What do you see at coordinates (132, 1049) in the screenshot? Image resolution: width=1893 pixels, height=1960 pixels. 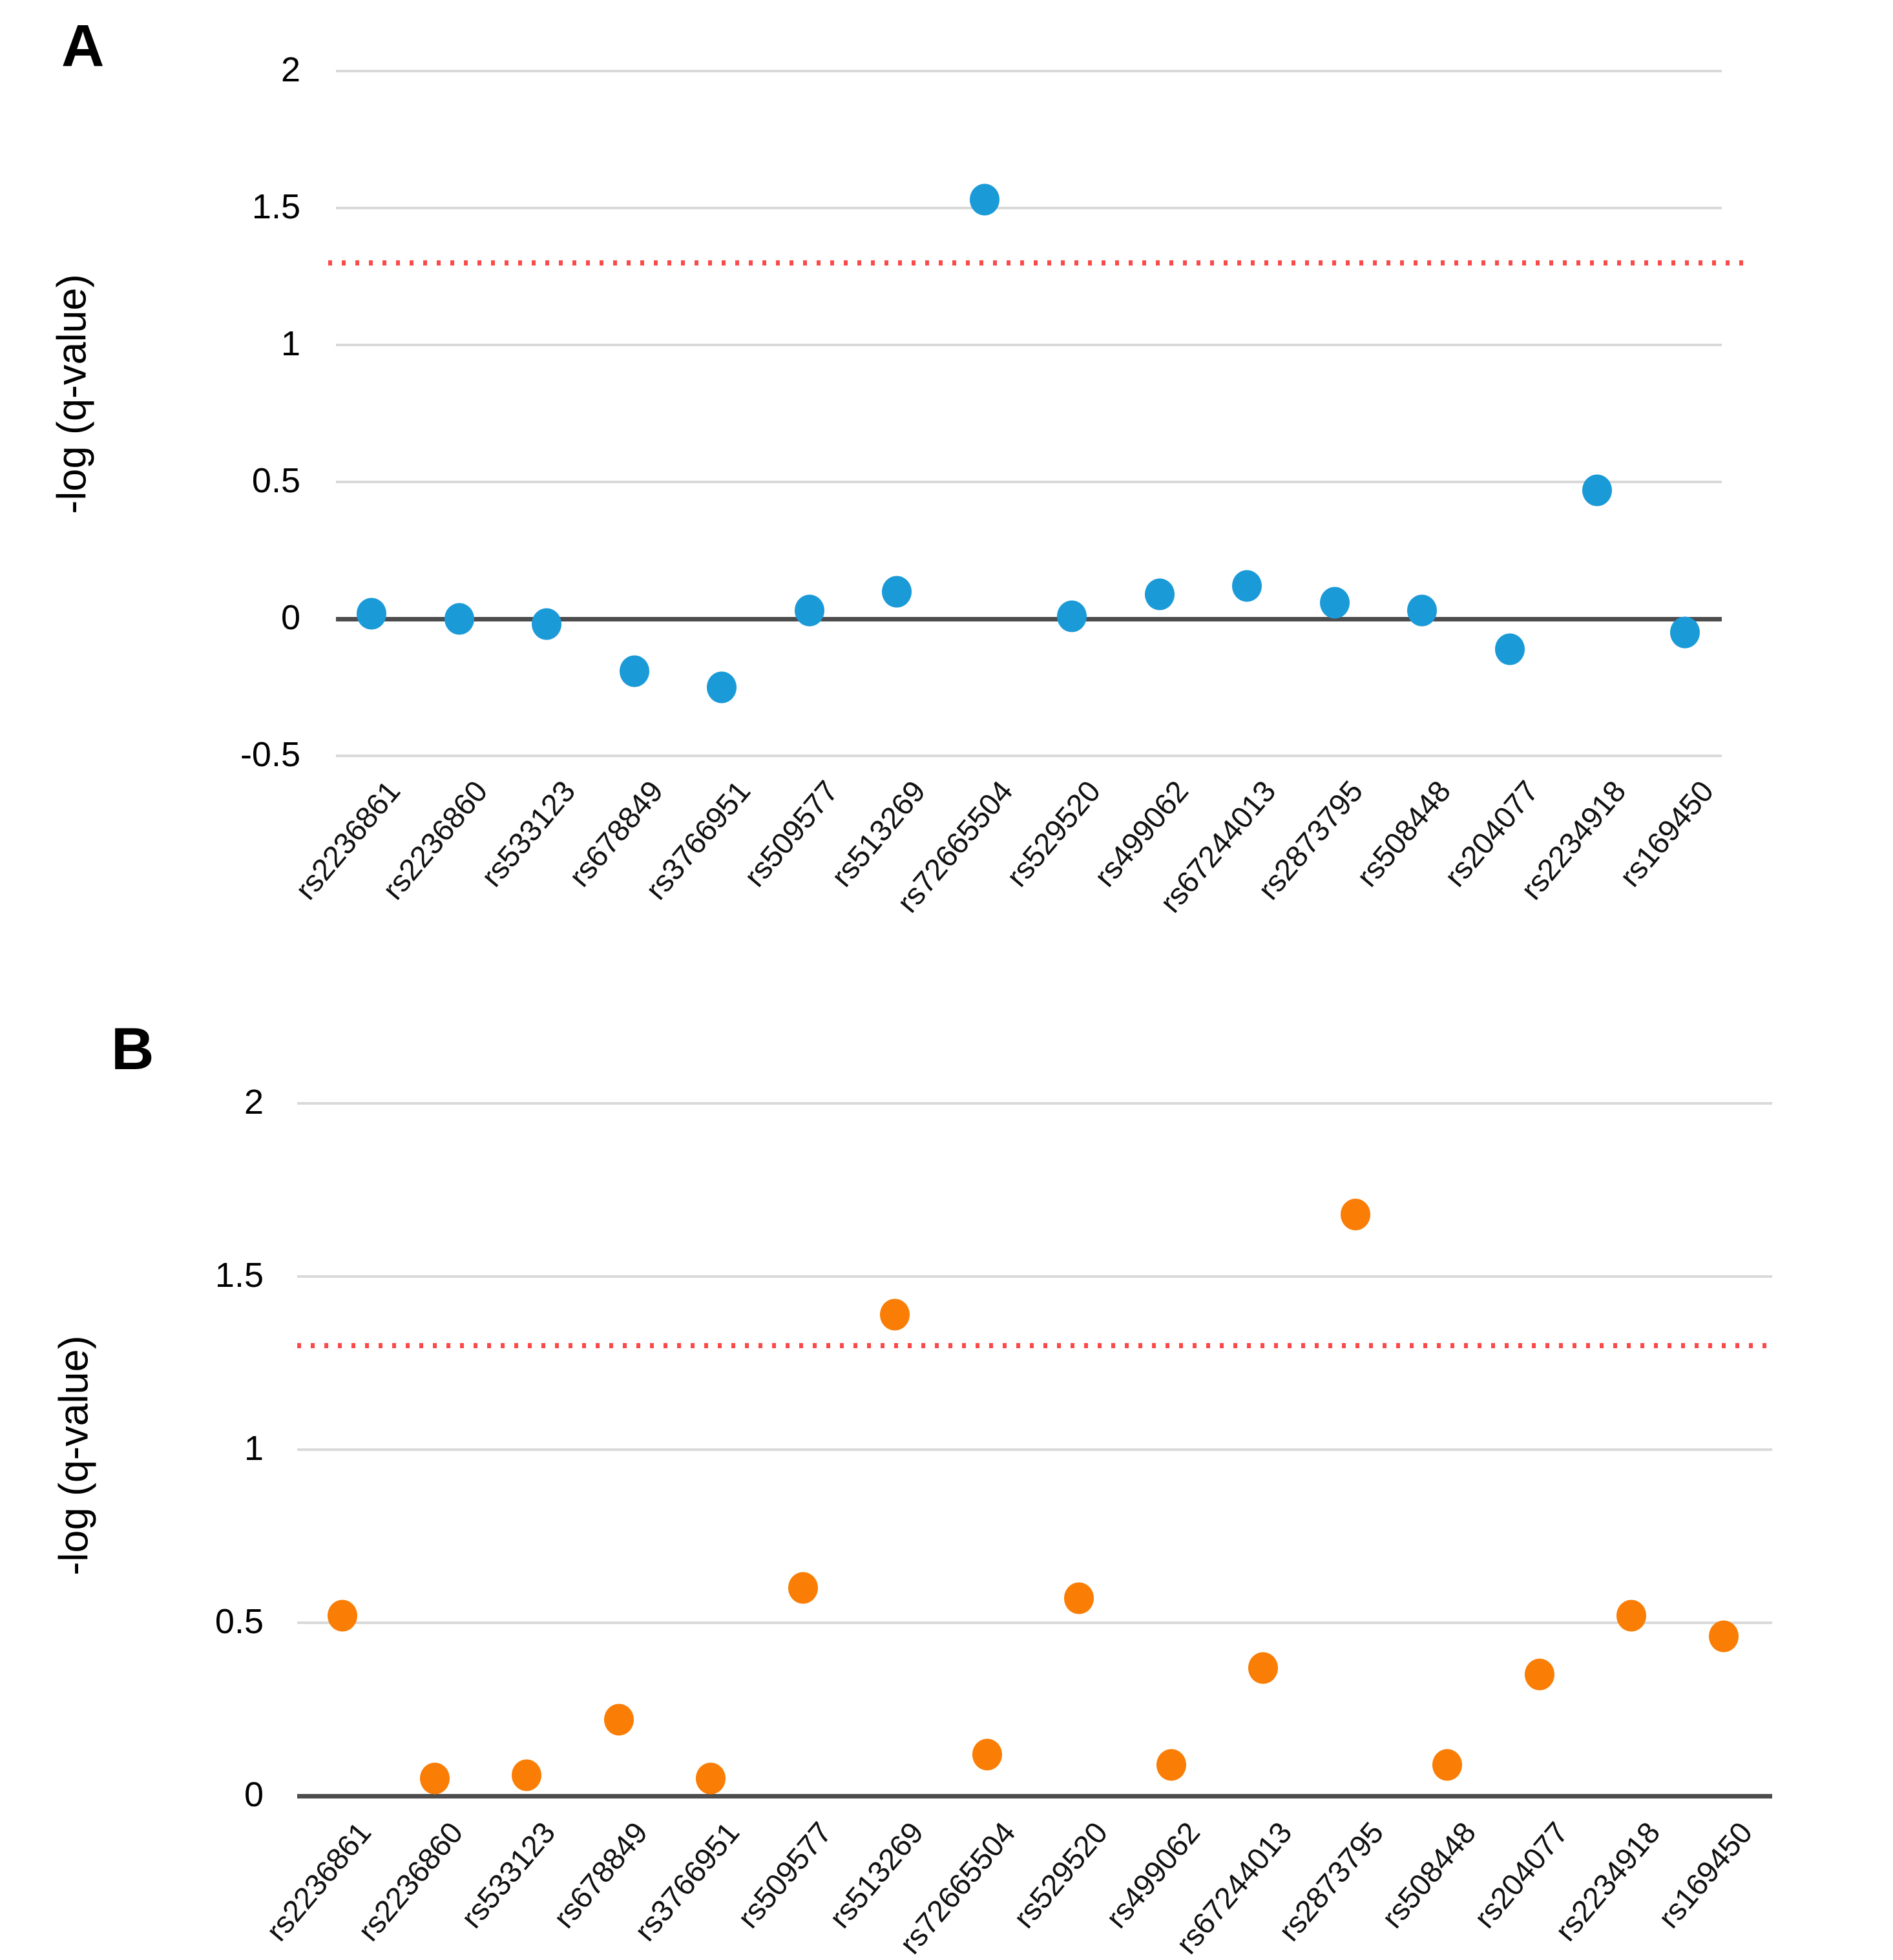 I see `panel-b-letter: B` at bounding box center [132, 1049].